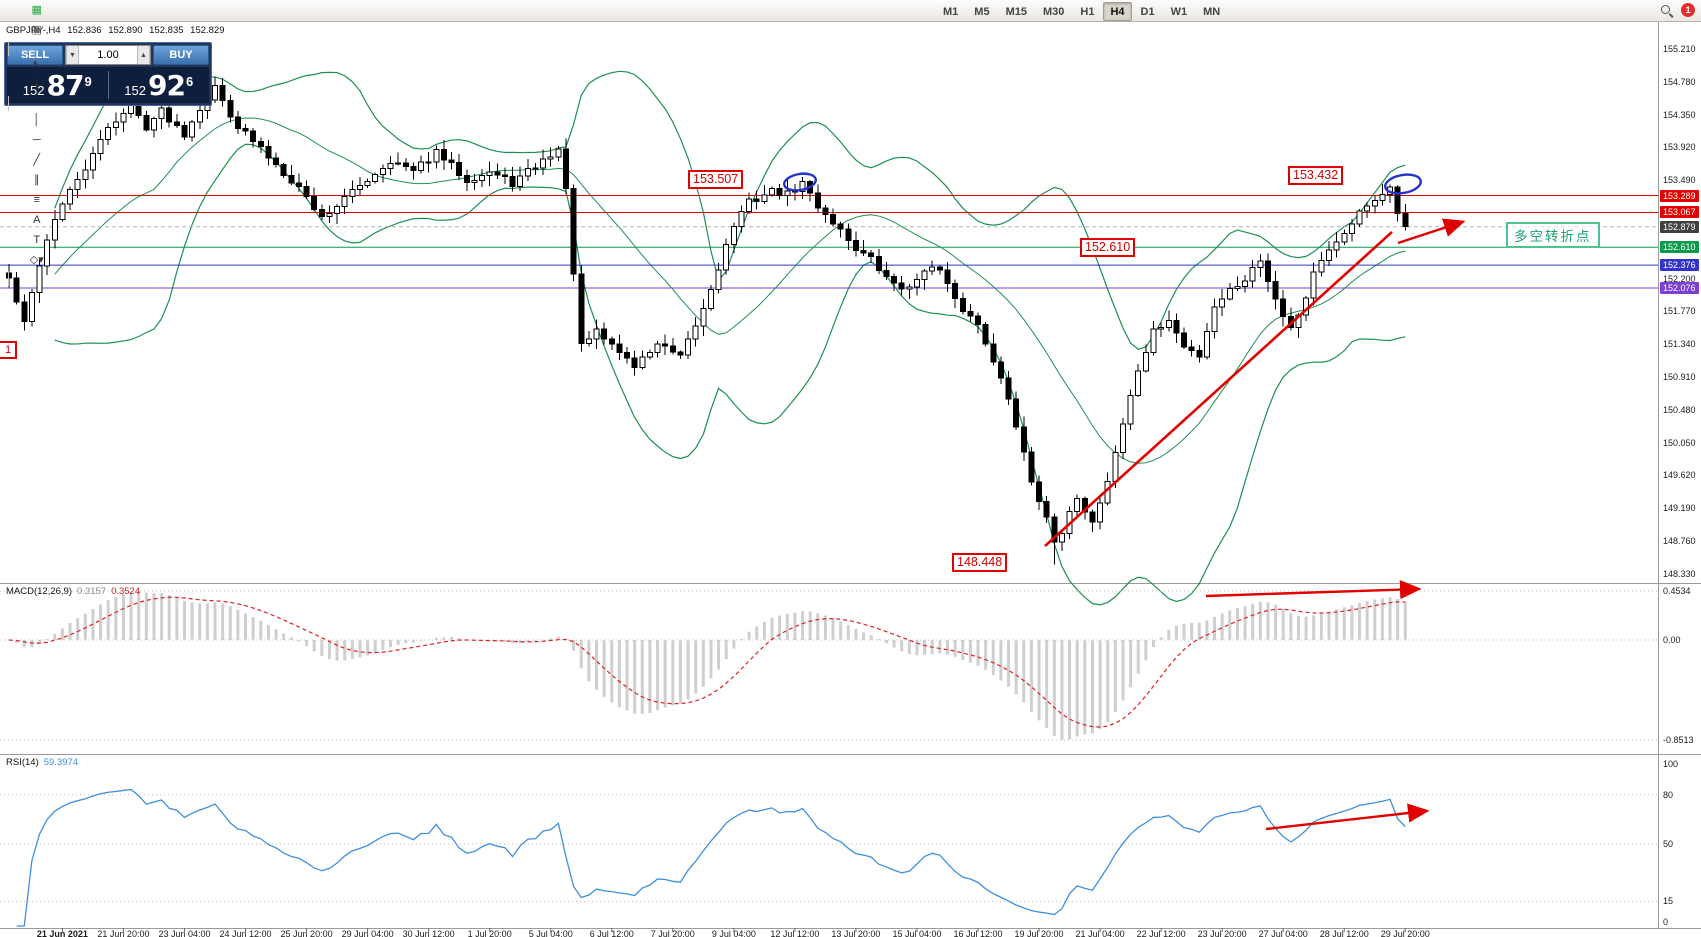 The image size is (1701, 937). I want to click on vertical-line-button: │, so click(36, 121).